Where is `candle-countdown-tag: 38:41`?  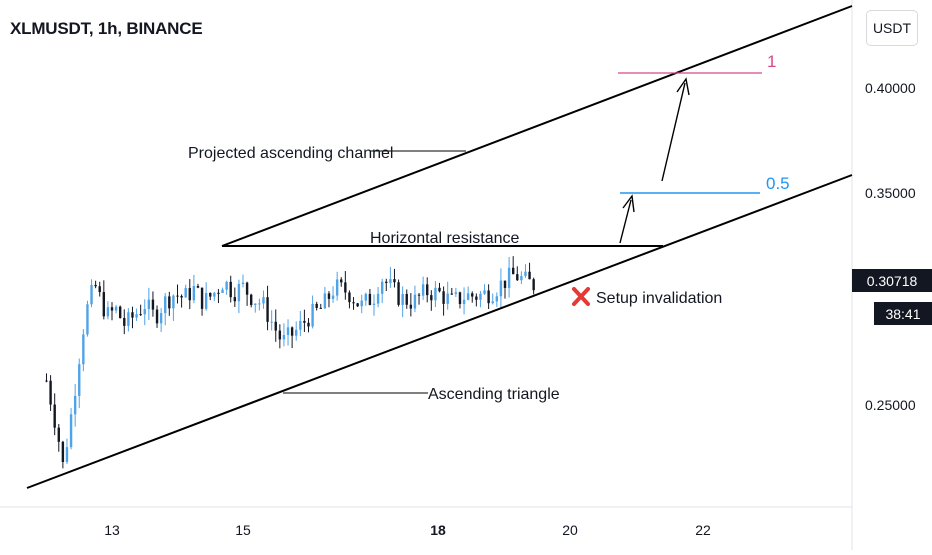 candle-countdown-tag: 38:41 is located at coordinates (903, 313).